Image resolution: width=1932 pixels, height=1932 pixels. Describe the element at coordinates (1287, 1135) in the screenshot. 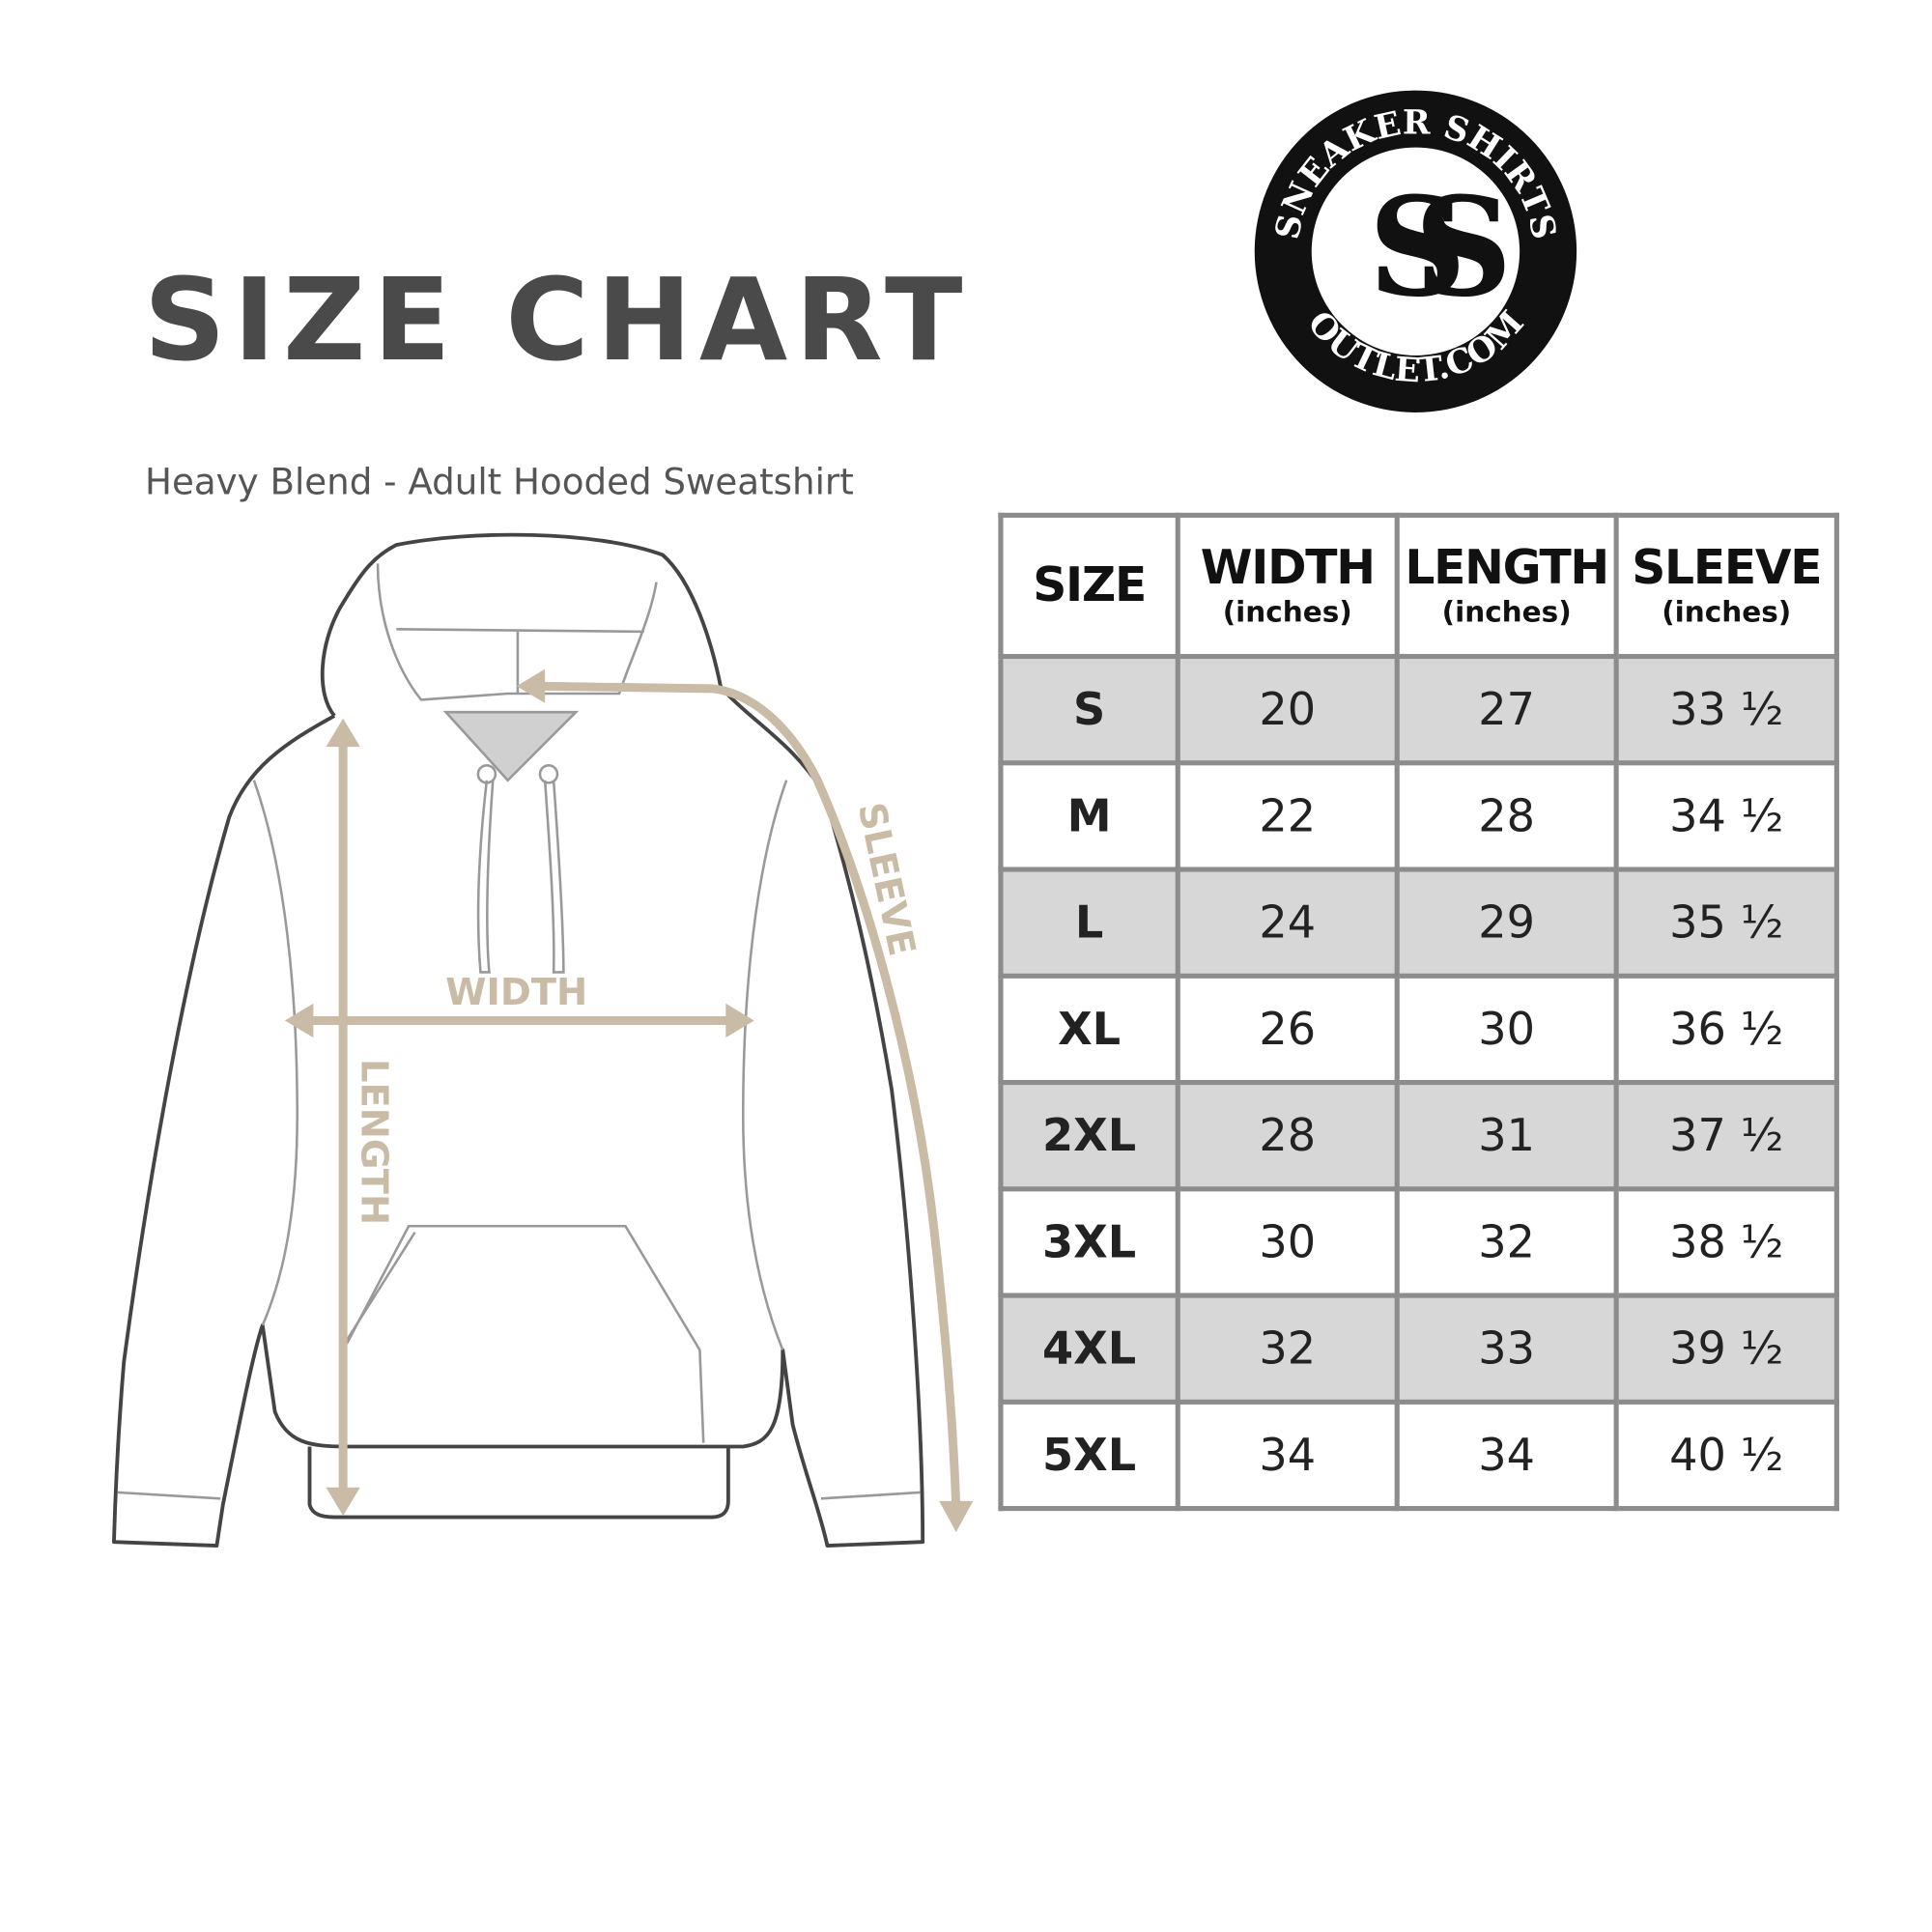

I see `cell-width: 28` at that location.